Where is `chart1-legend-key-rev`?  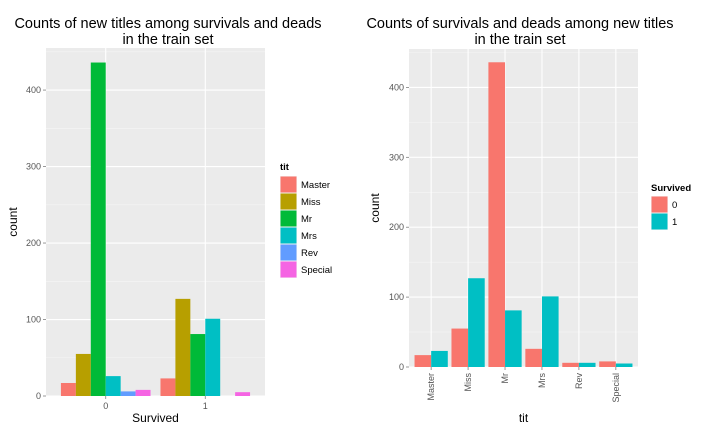
chart1-legend-key-rev is located at coordinates (288, 252).